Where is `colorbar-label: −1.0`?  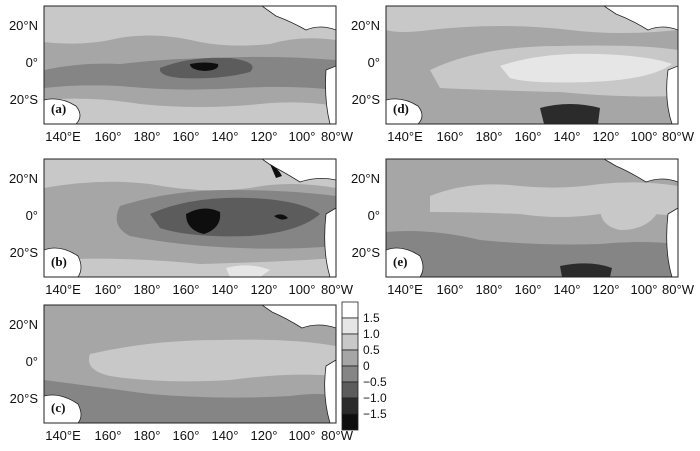 colorbar-label: −1.0 is located at coordinates (375, 398).